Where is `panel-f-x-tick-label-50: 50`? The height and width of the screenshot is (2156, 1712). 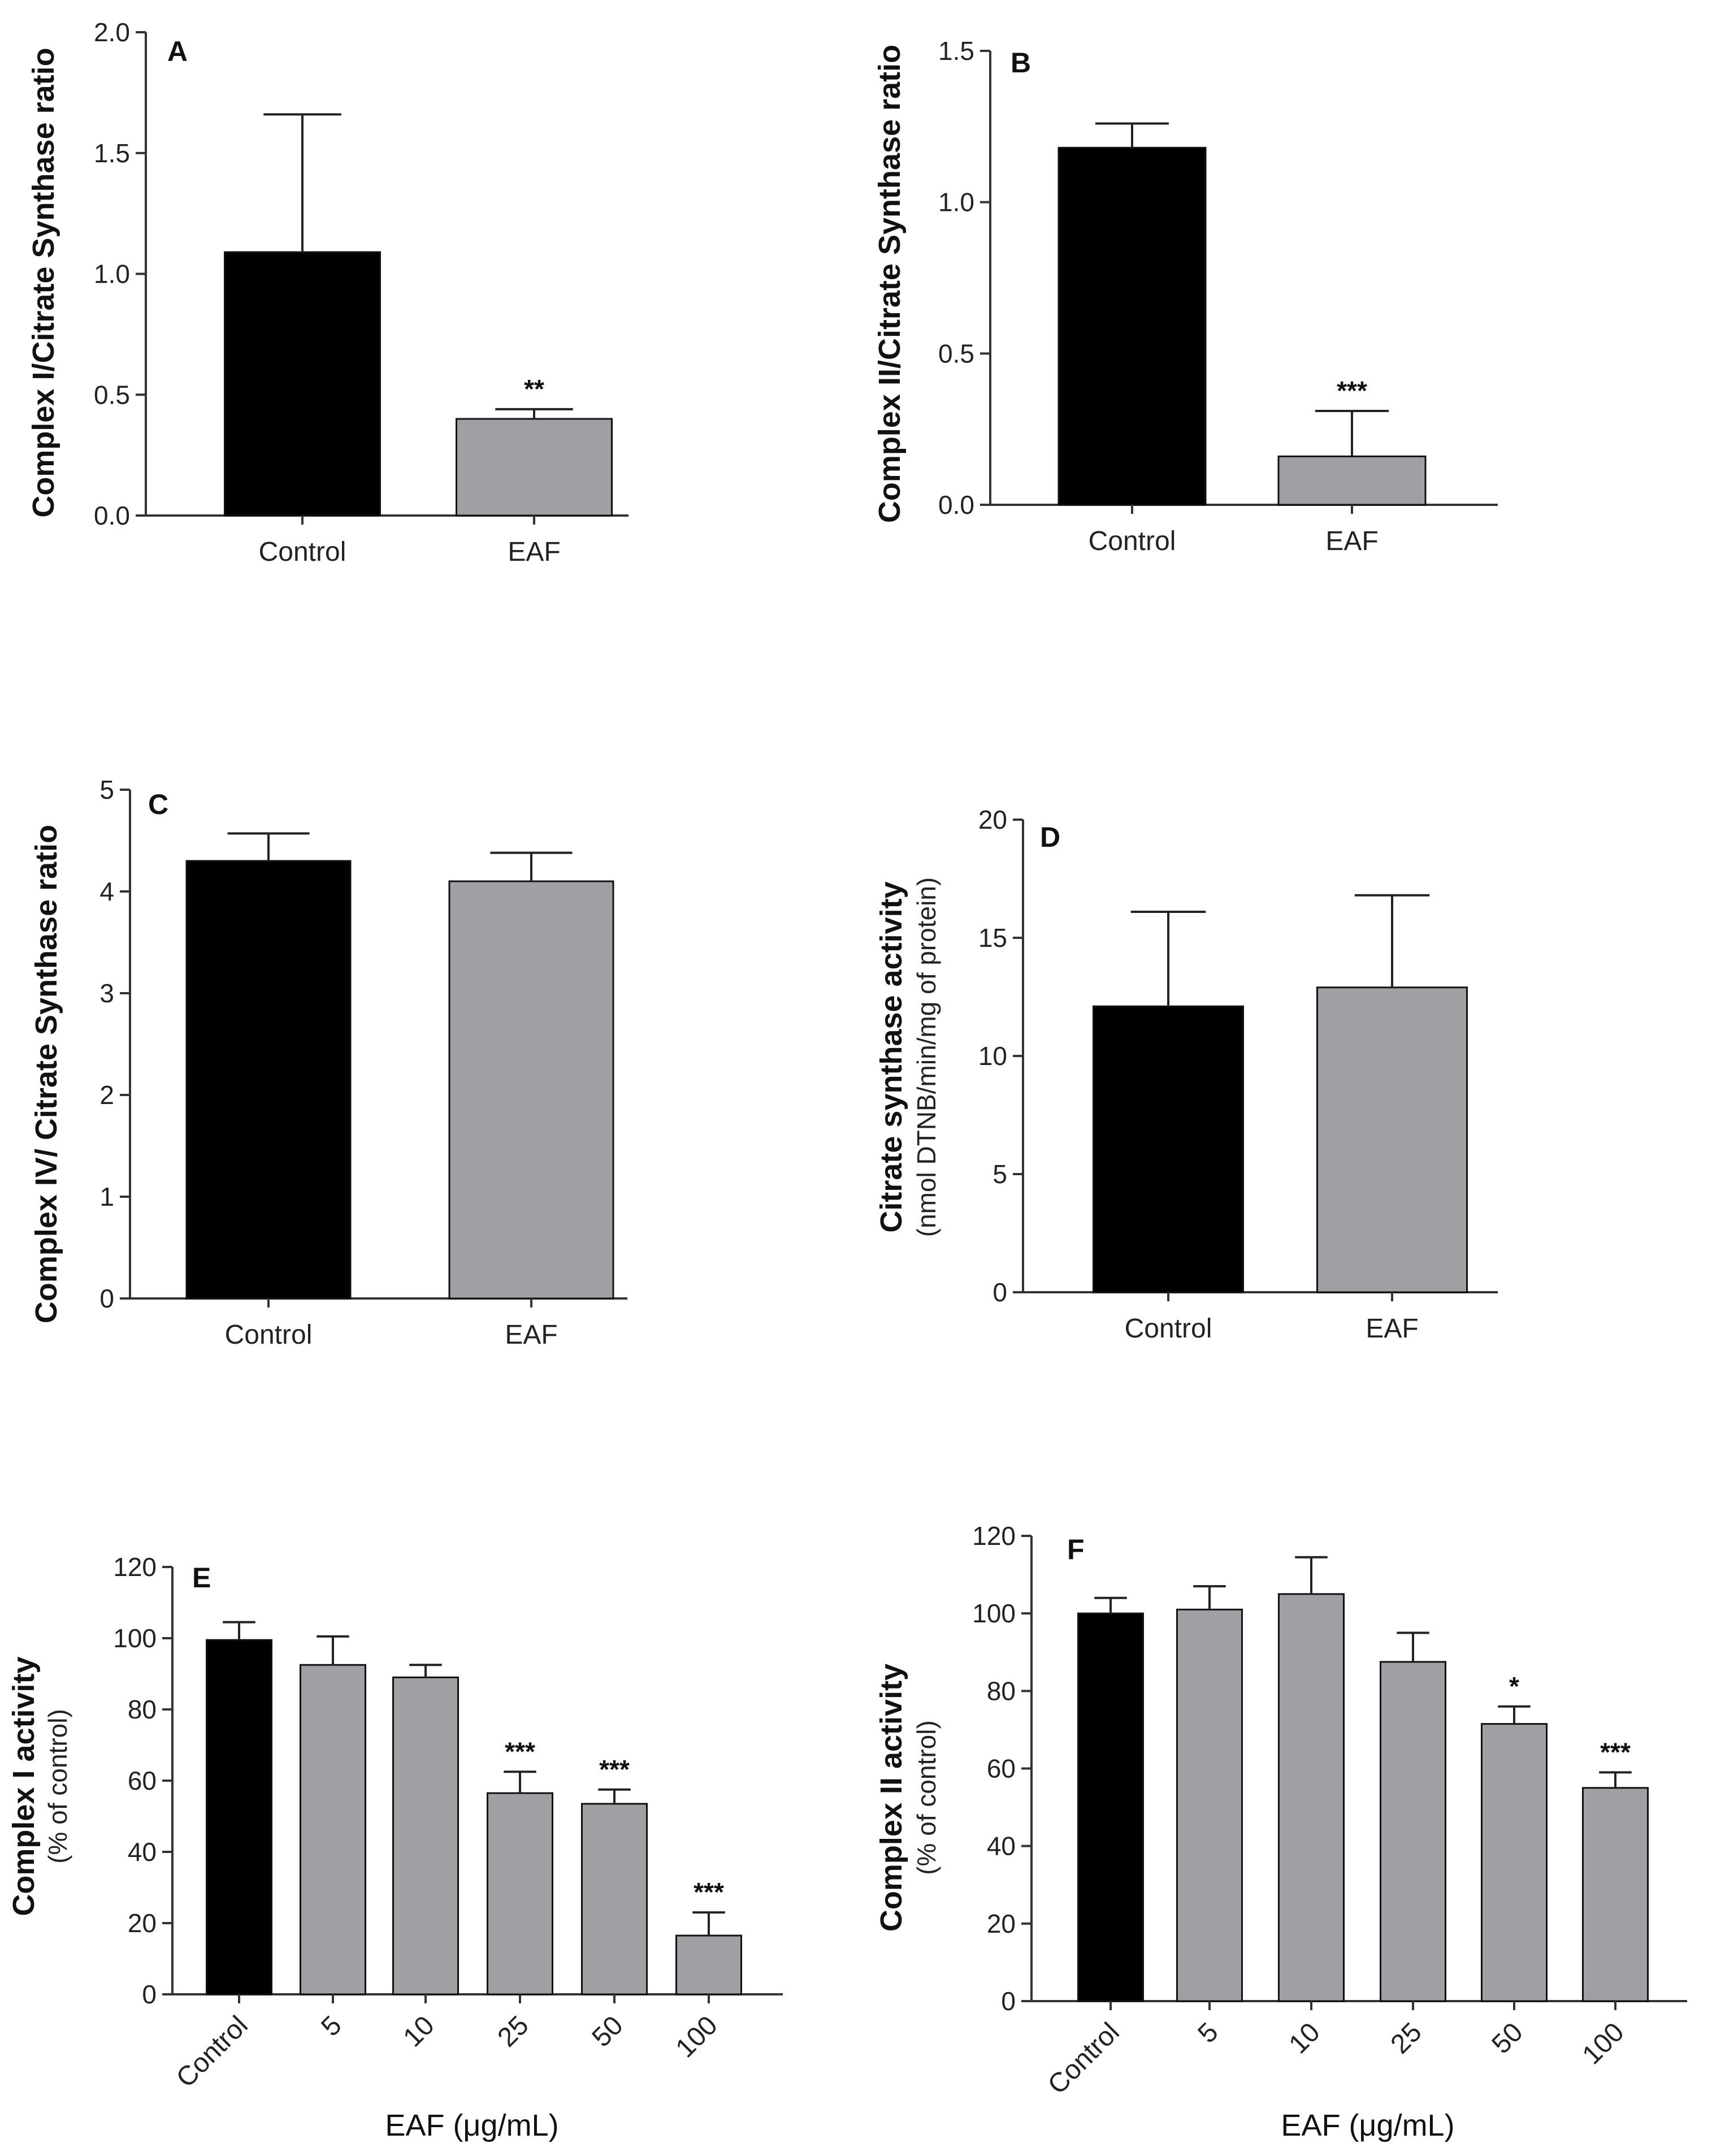 panel-f-x-tick-label-50: 50 is located at coordinates (1507, 2038).